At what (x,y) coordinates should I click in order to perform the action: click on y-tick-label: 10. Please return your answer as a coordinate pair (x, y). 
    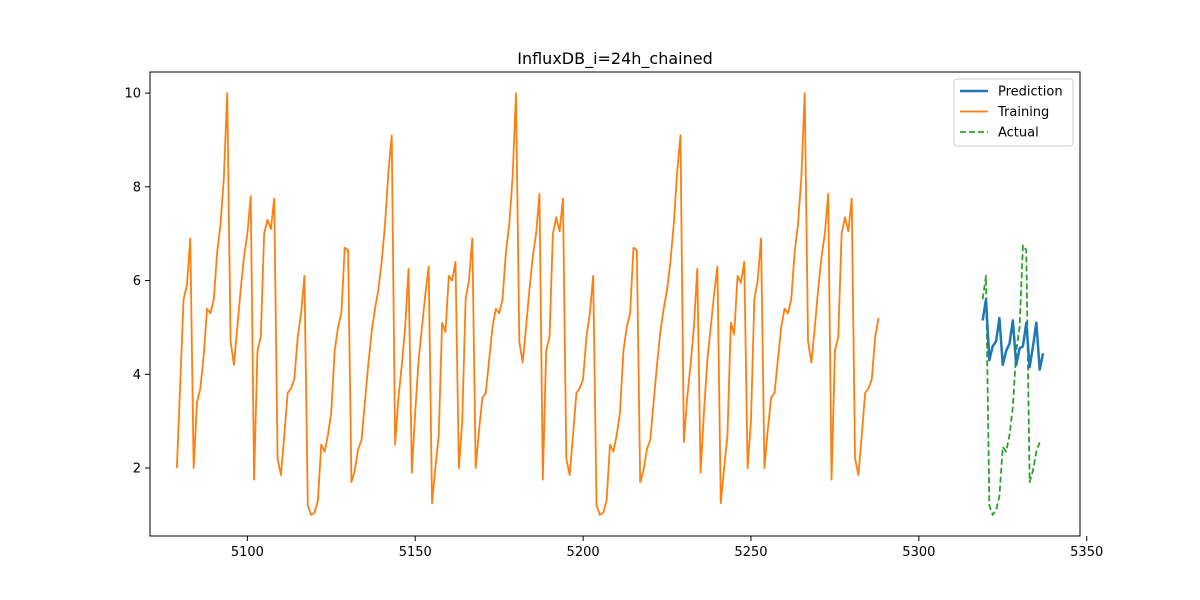
    Looking at the image, I should click on (132, 94).